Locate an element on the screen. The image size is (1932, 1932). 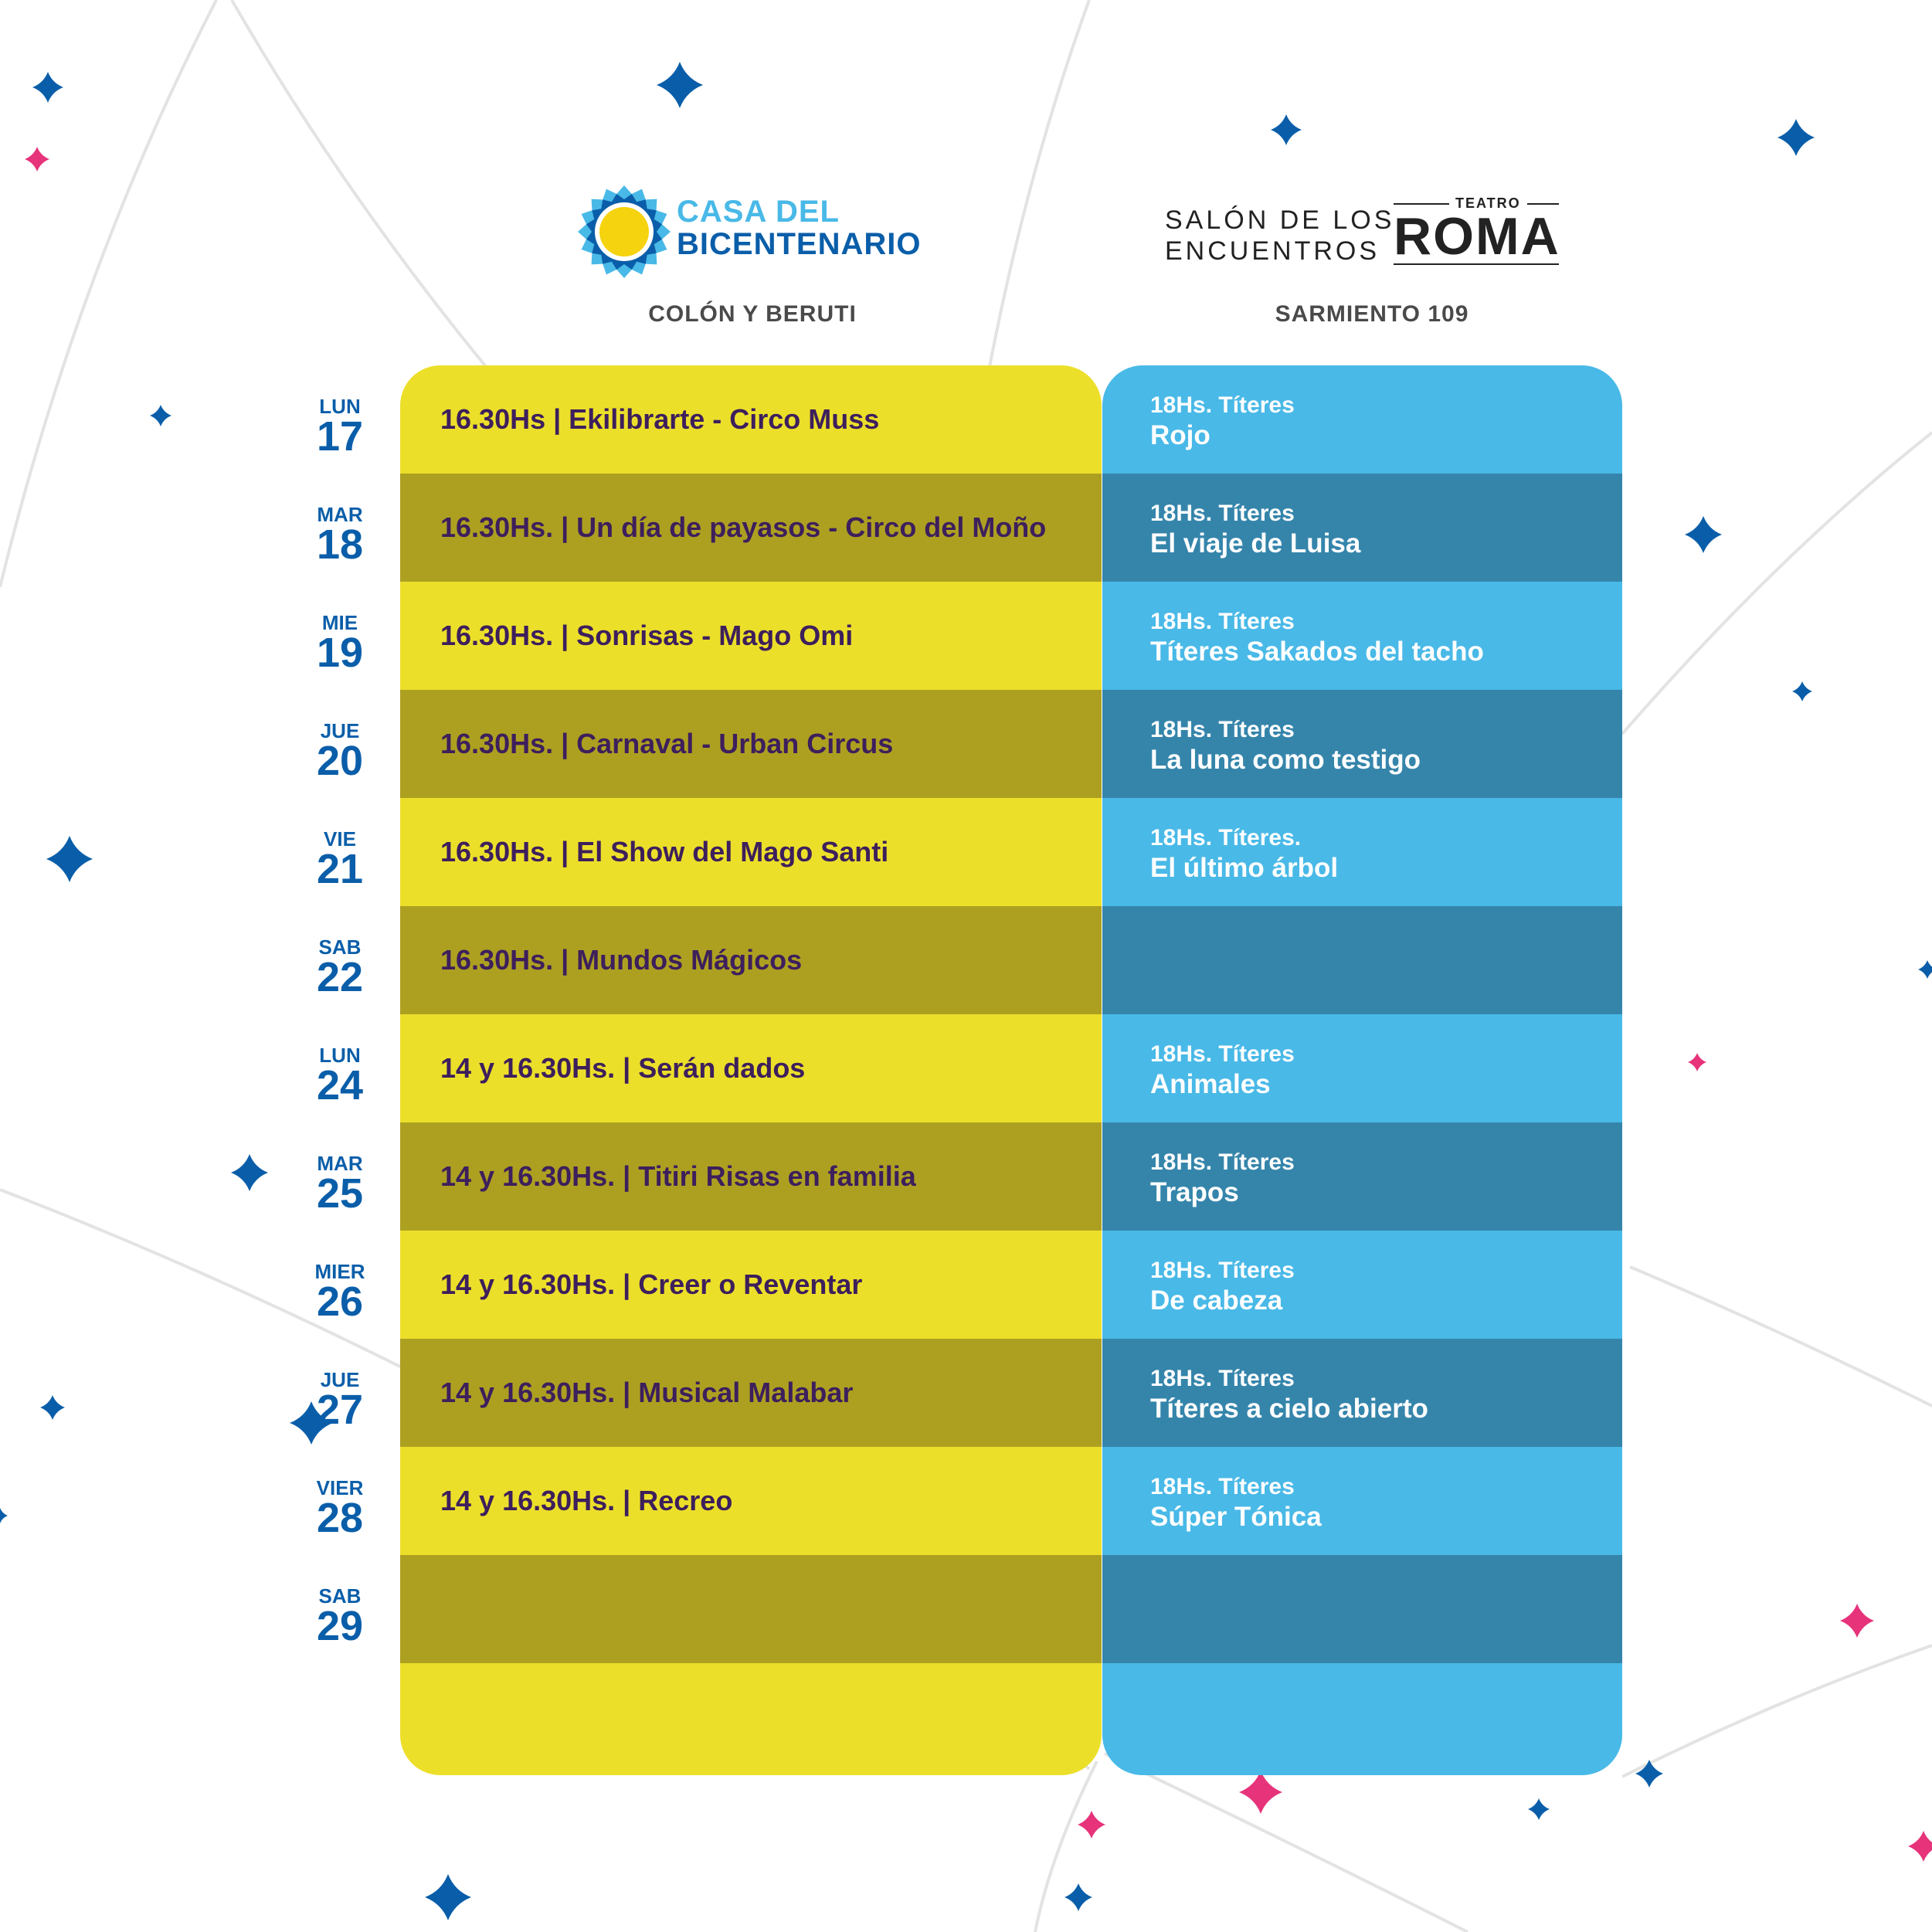
event-right-title: Títeres a cielo abierto is located at coordinates (1289, 1409).